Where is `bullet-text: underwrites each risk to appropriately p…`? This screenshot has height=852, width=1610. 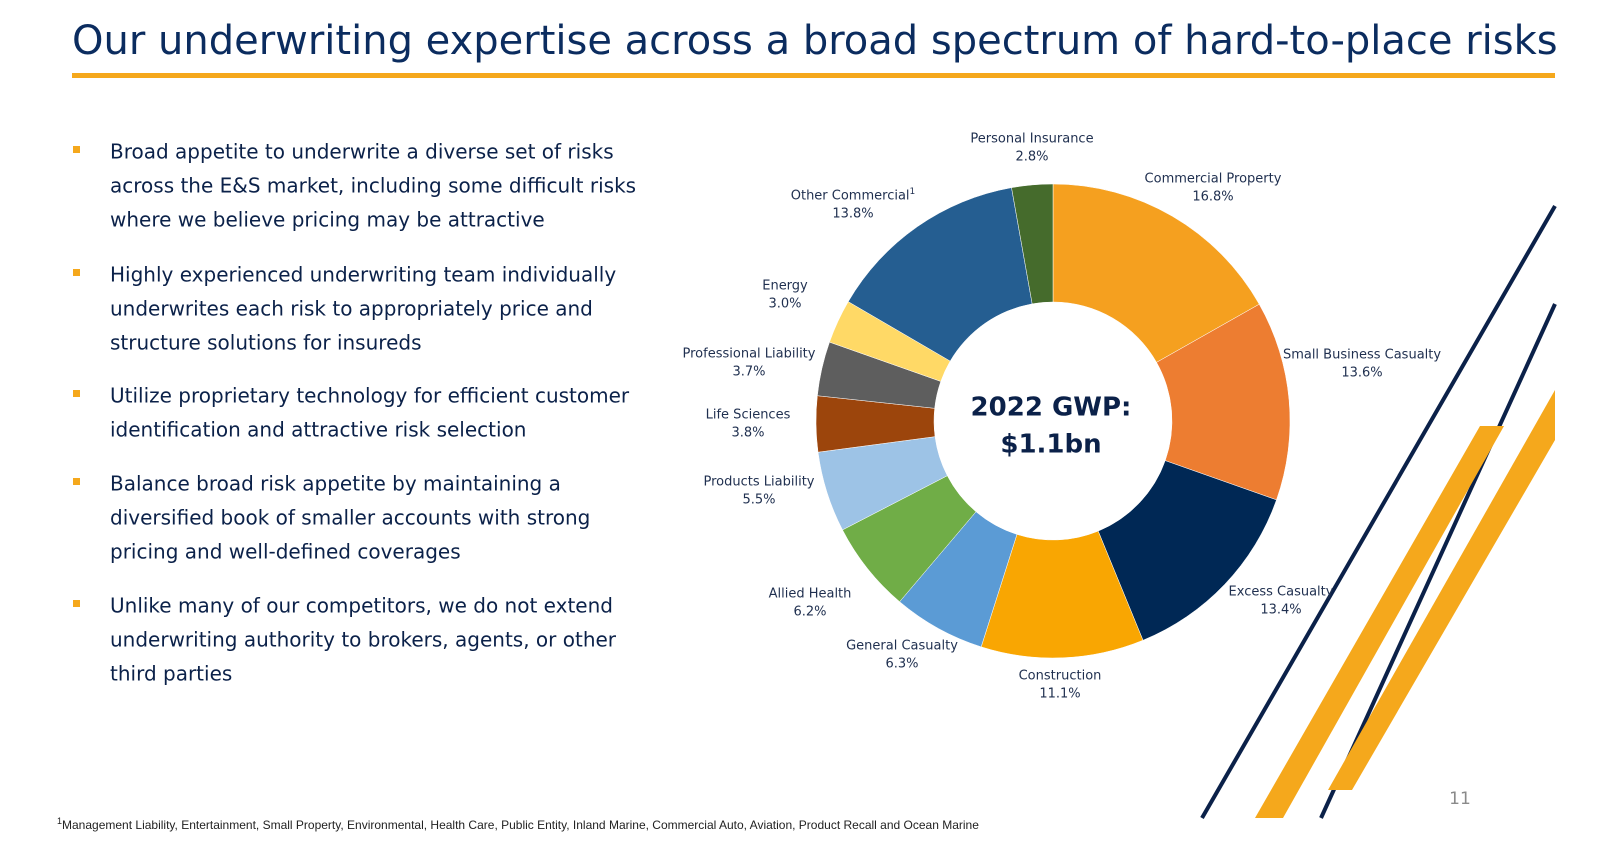
bullet-text: underwrites each risk to appropriately p… is located at coordinates (351, 309).